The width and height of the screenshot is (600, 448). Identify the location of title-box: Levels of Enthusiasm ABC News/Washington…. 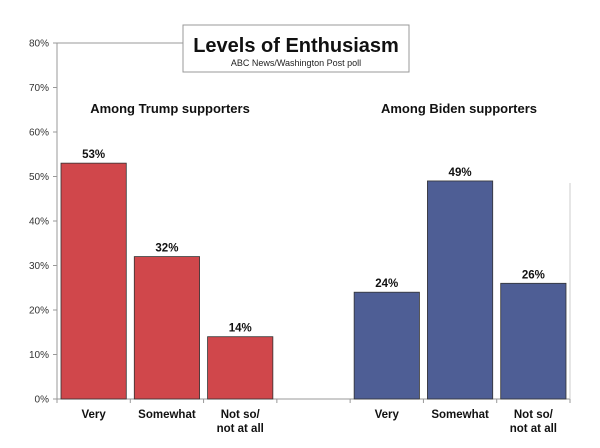
(296, 48).